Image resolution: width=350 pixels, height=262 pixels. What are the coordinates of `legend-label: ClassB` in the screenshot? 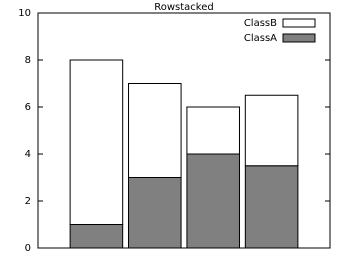 It's located at (260, 23).